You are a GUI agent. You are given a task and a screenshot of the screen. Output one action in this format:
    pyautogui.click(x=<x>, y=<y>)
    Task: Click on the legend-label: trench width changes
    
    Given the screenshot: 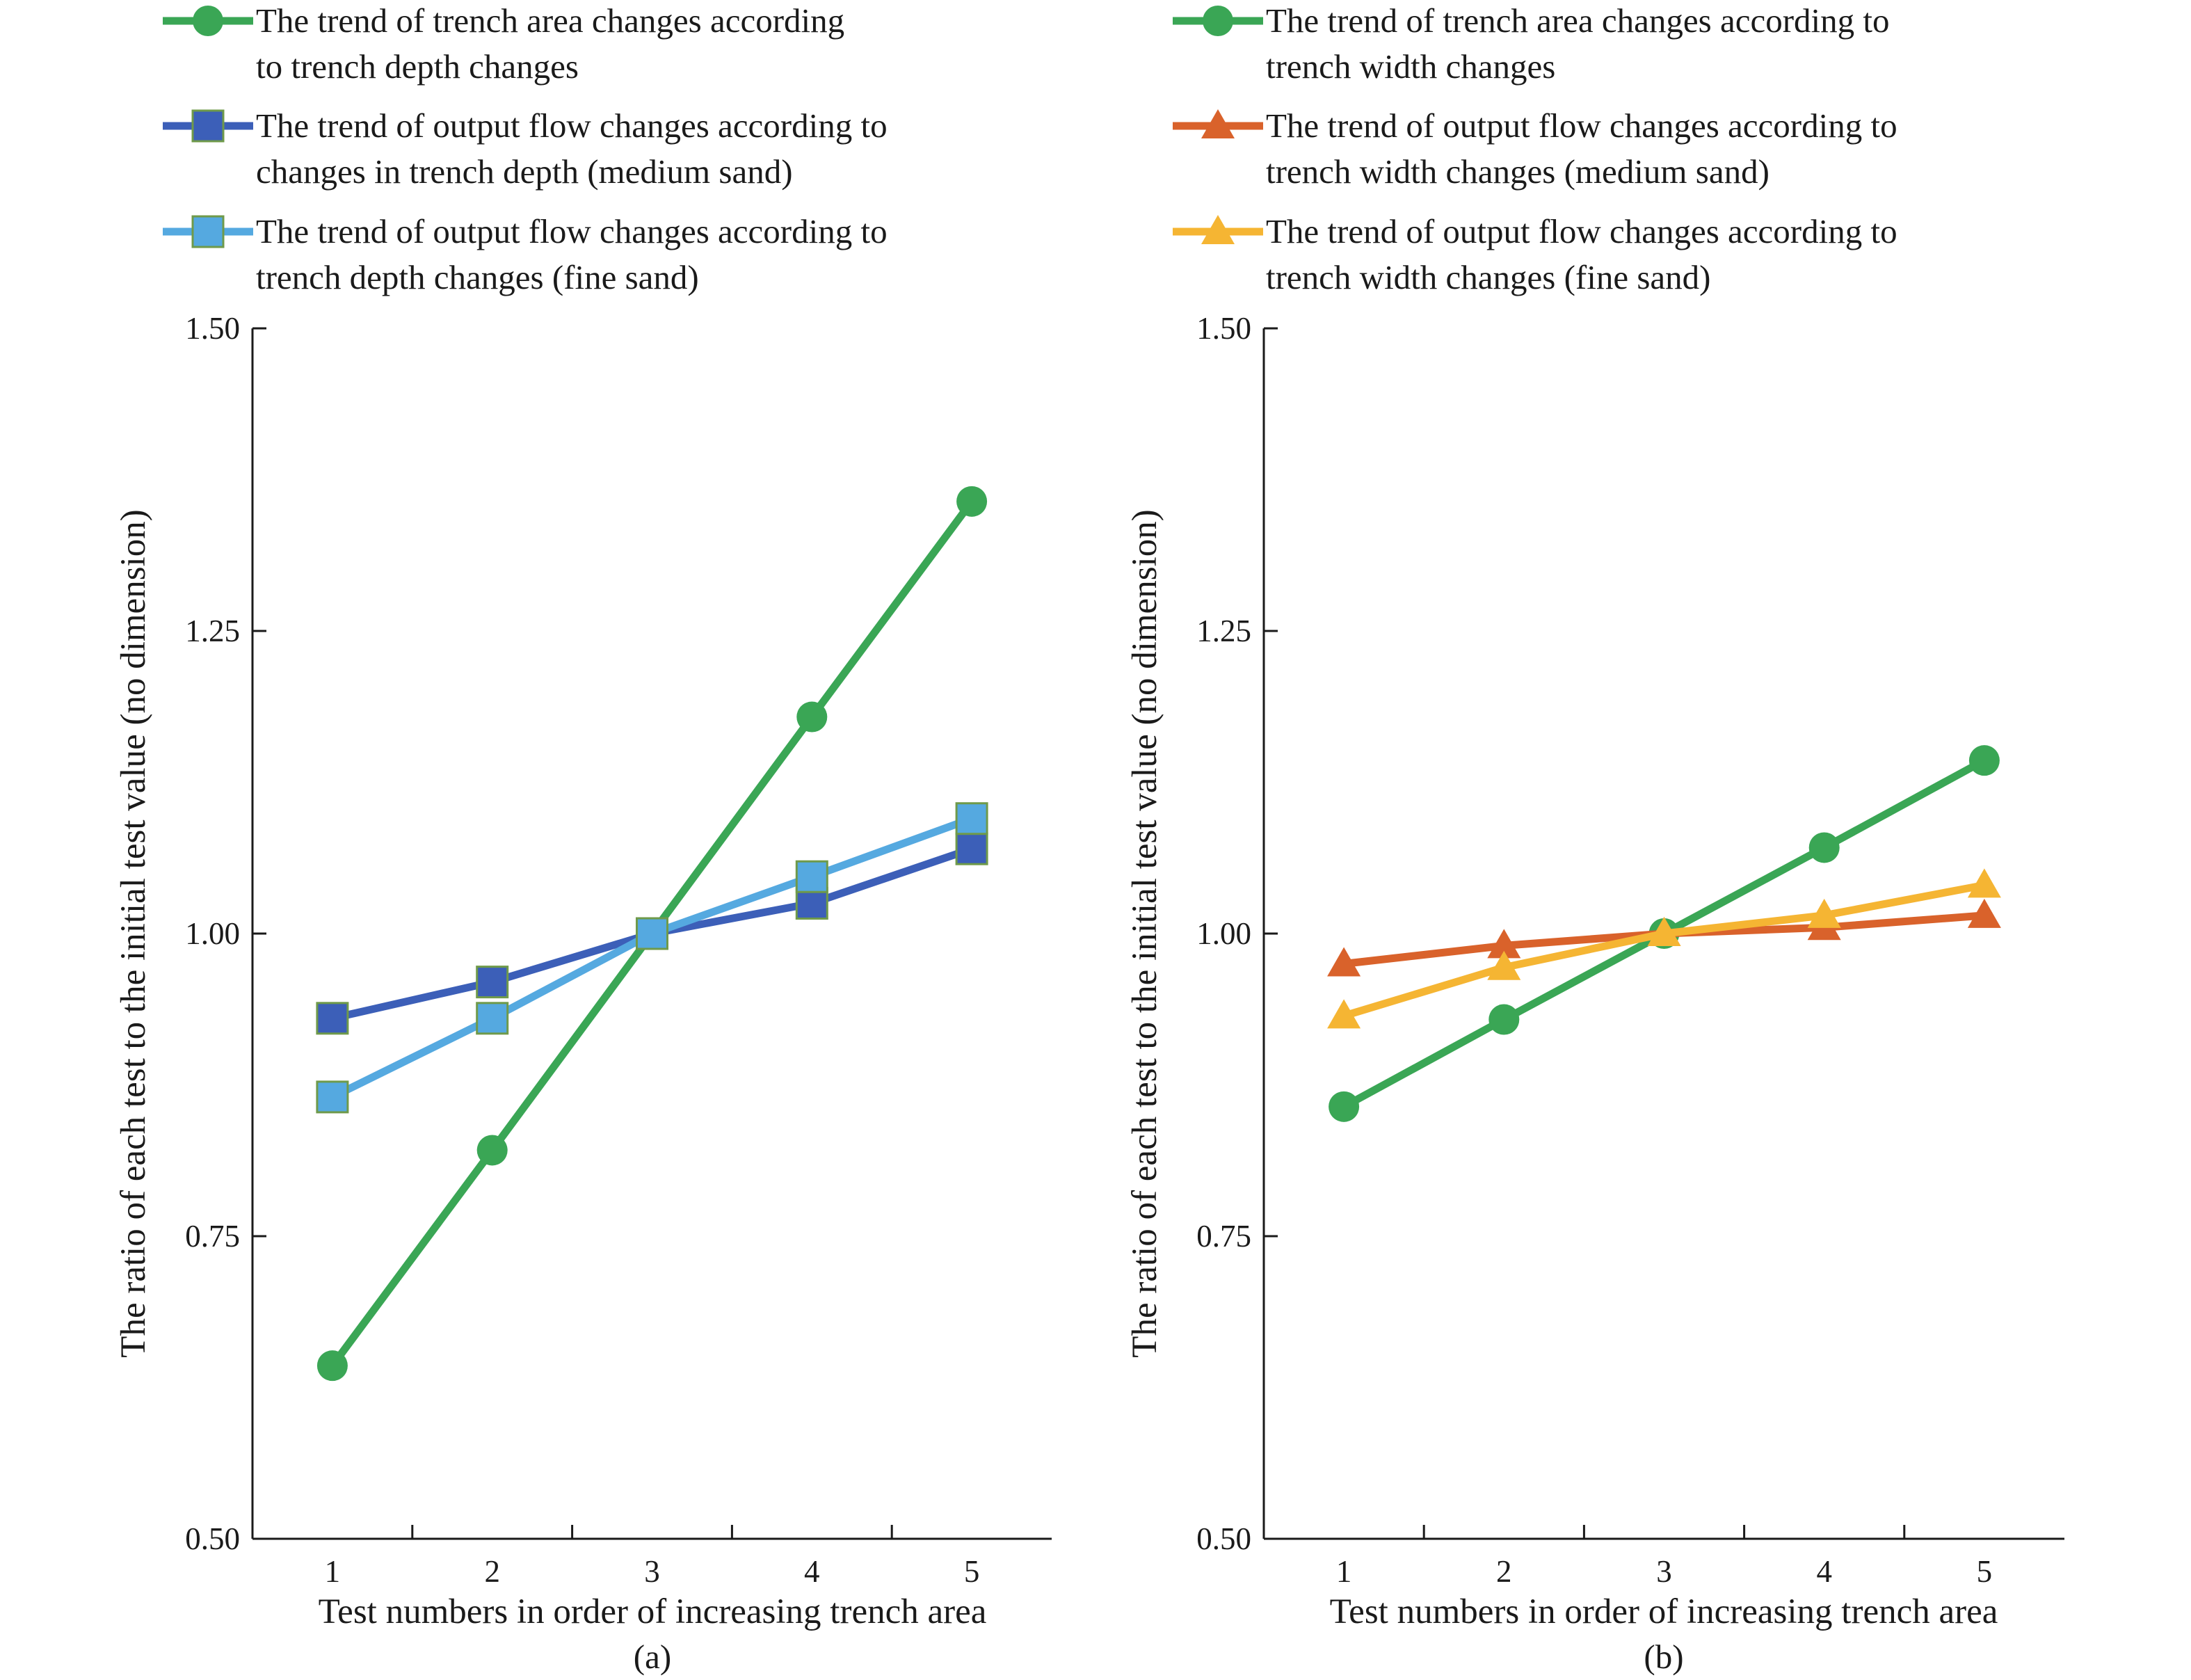 What is the action you would take?
    pyautogui.click(x=1410, y=66)
    